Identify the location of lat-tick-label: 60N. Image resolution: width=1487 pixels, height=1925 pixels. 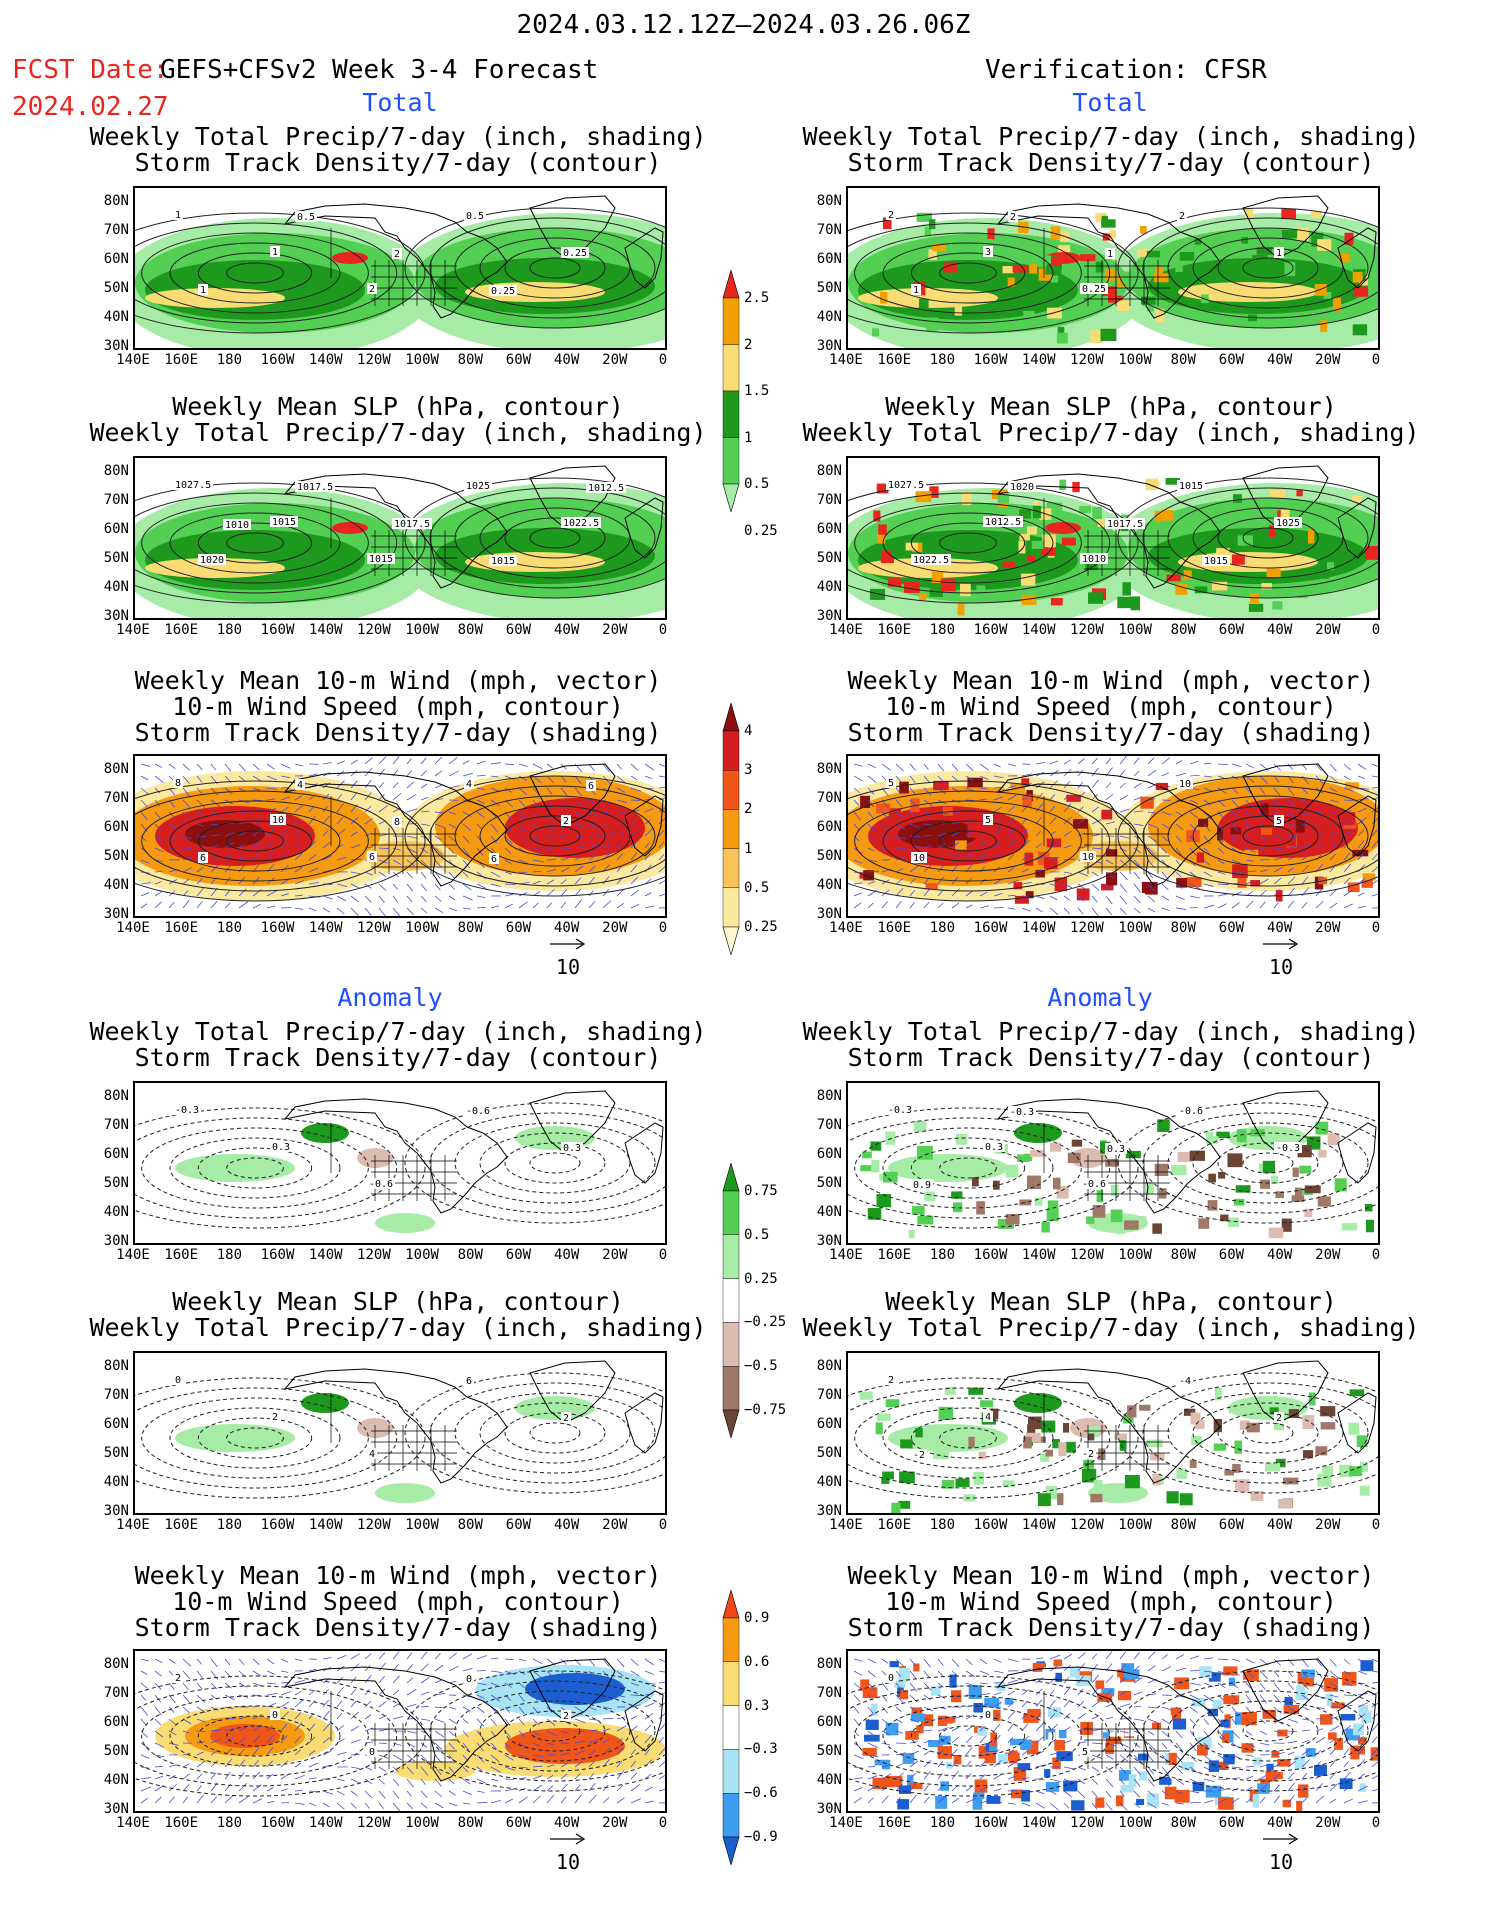
(116, 259).